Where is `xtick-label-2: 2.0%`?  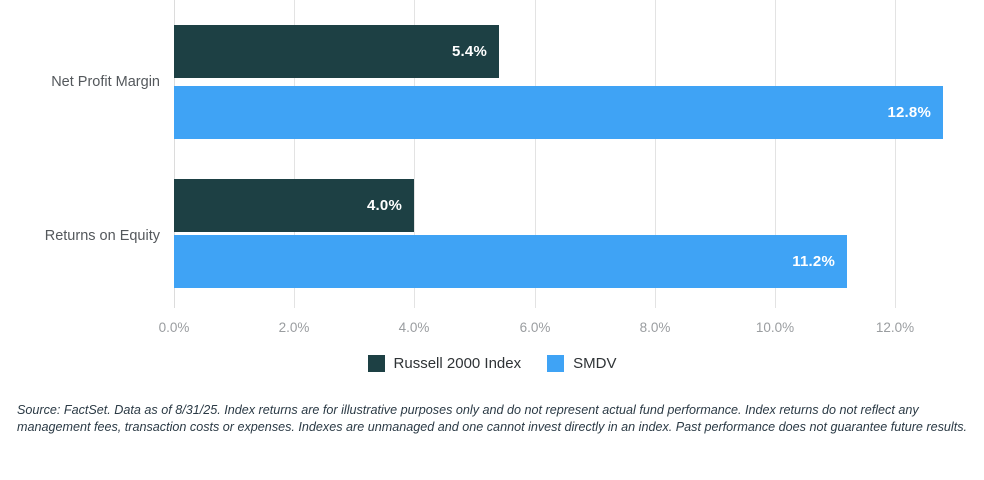
xtick-label-2: 2.0% is located at coordinates (294, 327).